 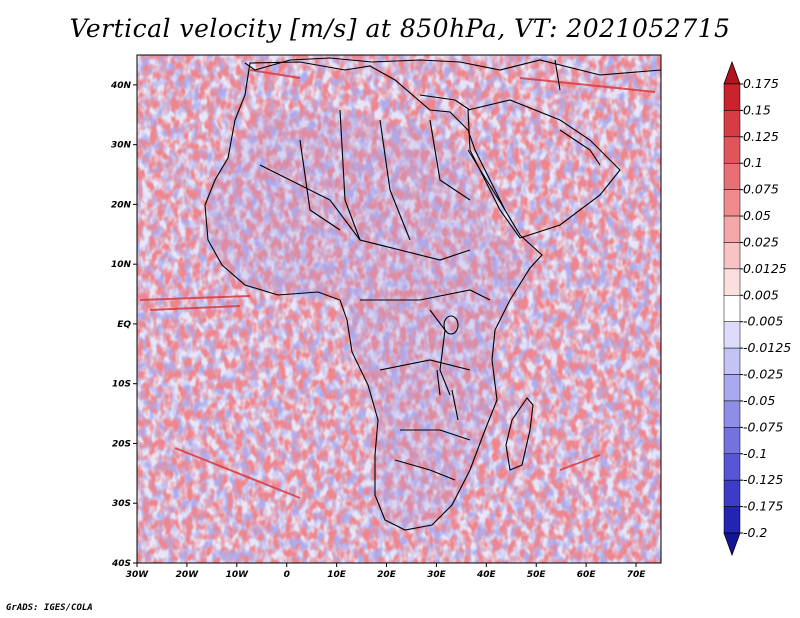 I want to click on colorbar-label: 0.15, so click(x=757, y=109).